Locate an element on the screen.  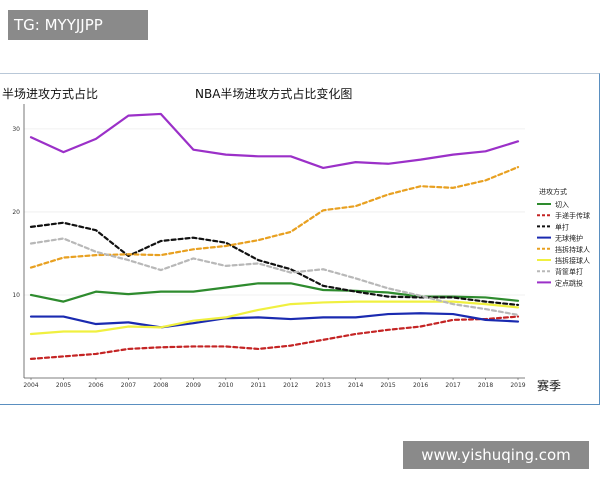
x-tick-label: 2016 is located at coordinates (420, 385).